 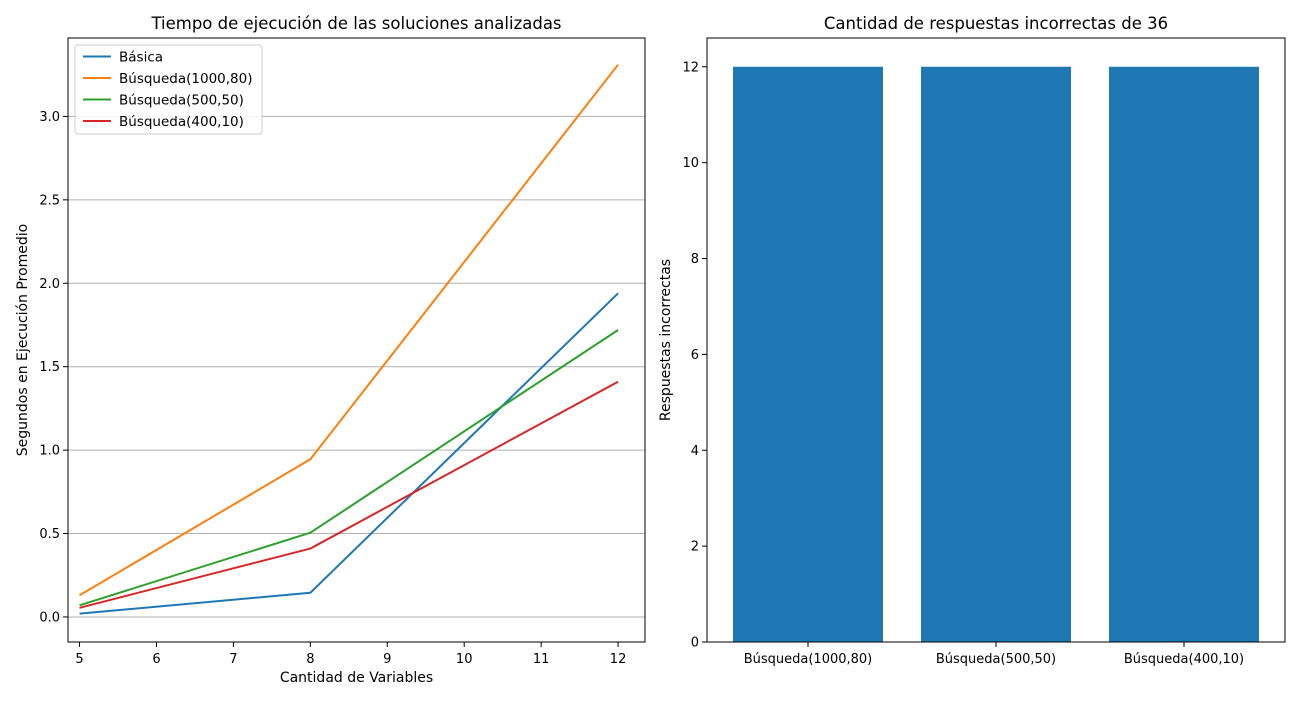 I want to click on bar-chart-title: Cantidad de respuestas incorrectas de 36, so click(x=996, y=23).